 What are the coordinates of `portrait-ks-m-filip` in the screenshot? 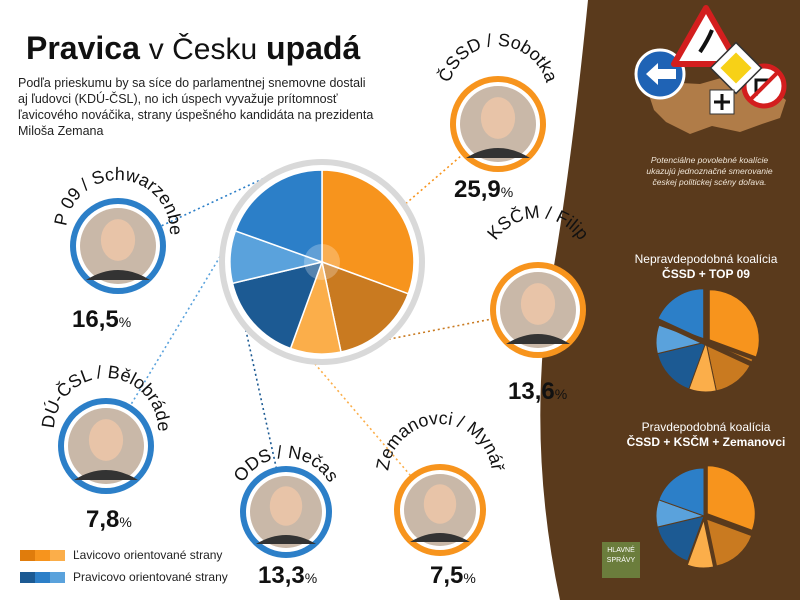 It's located at (538, 310).